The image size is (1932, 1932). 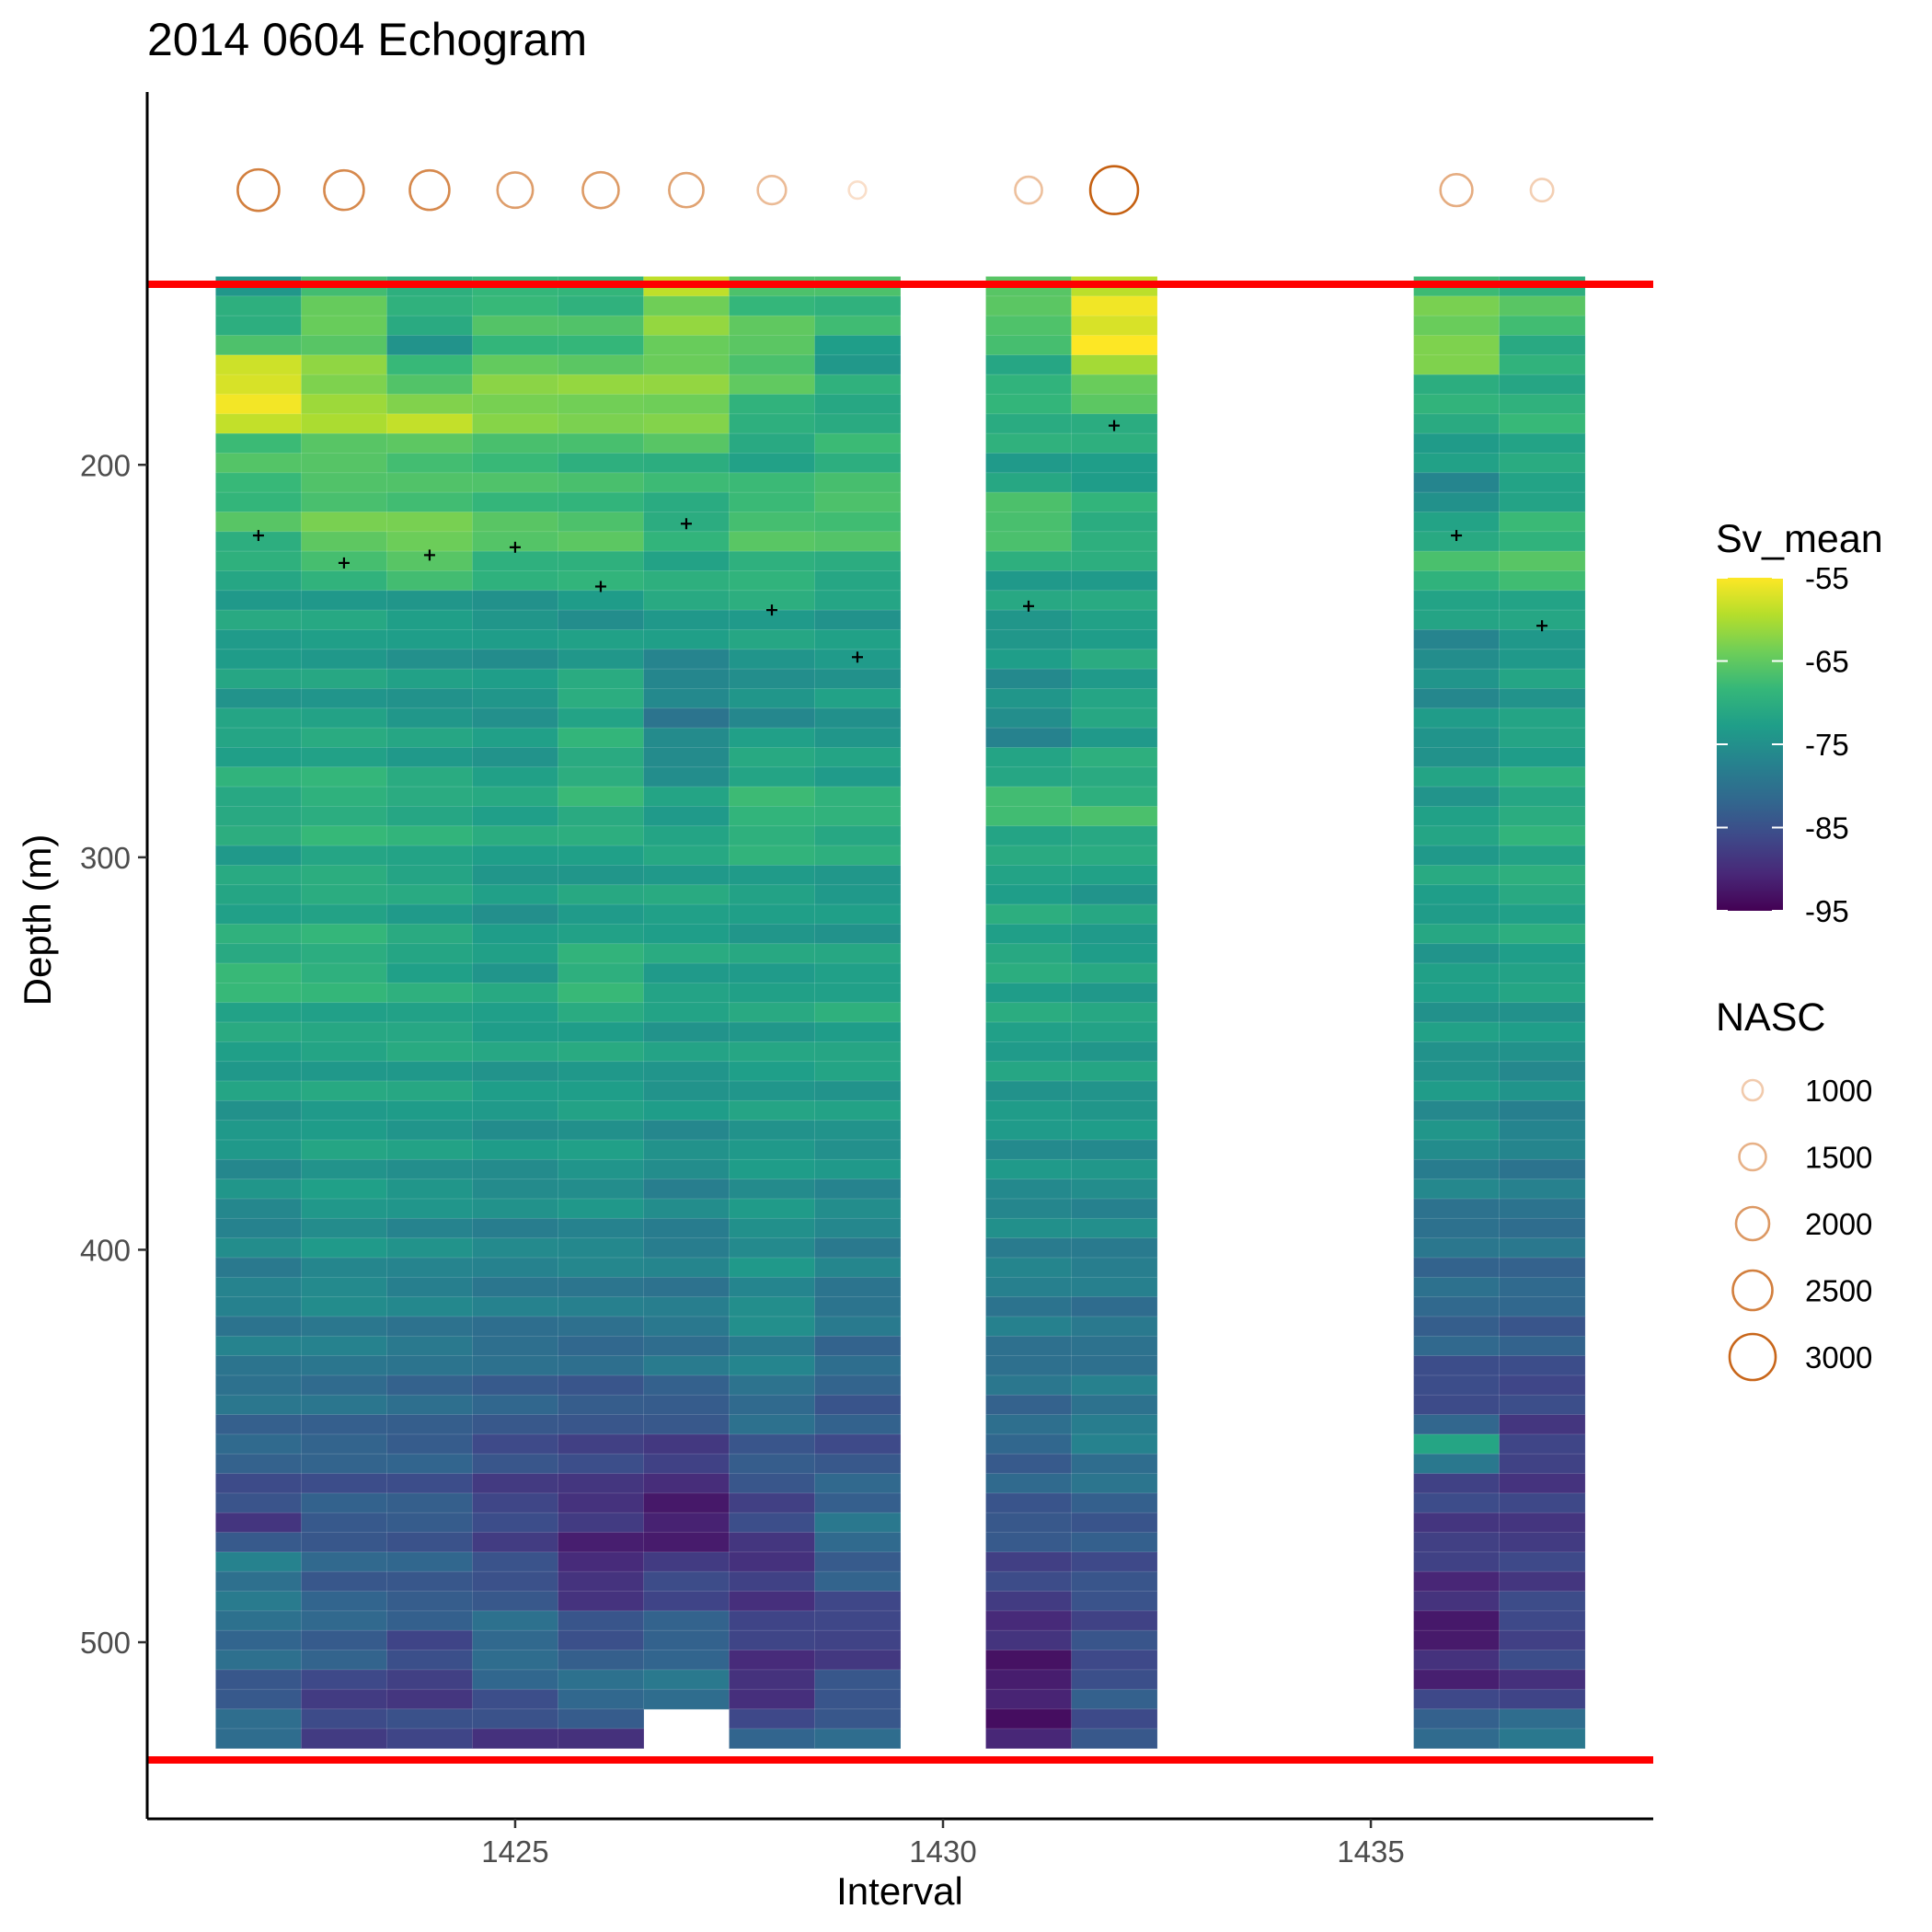 I want to click on sv-legend-label: -75, so click(x=1827, y=745).